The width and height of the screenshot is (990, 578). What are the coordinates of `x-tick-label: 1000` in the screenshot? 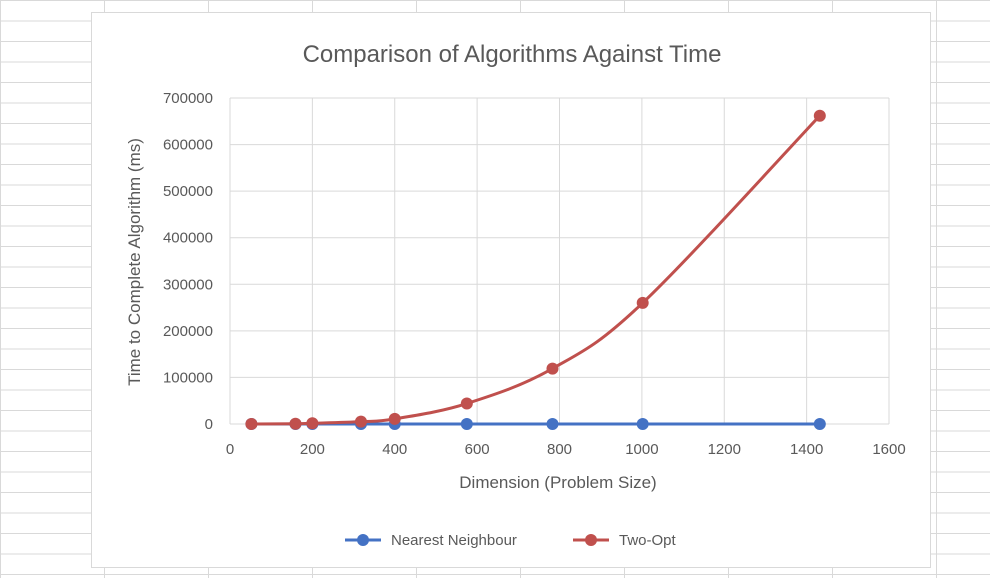 It's located at (641, 449).